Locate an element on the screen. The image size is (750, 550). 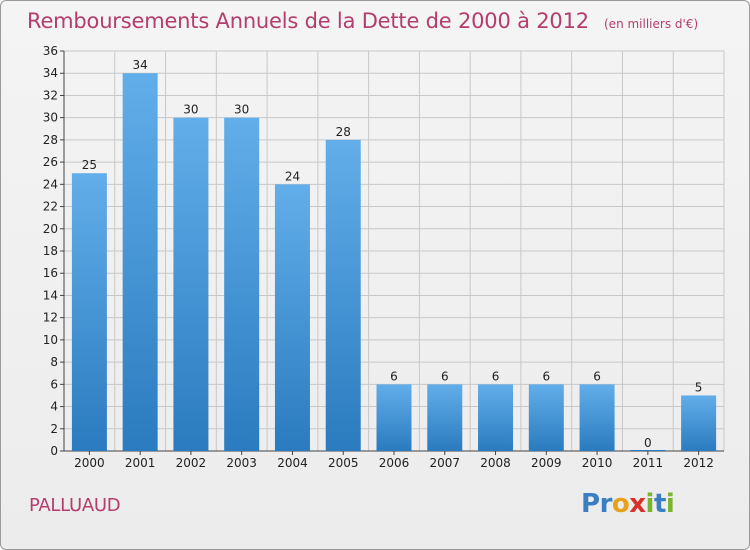
x-tick-label: 2011 is located at coordinates (648, 463).